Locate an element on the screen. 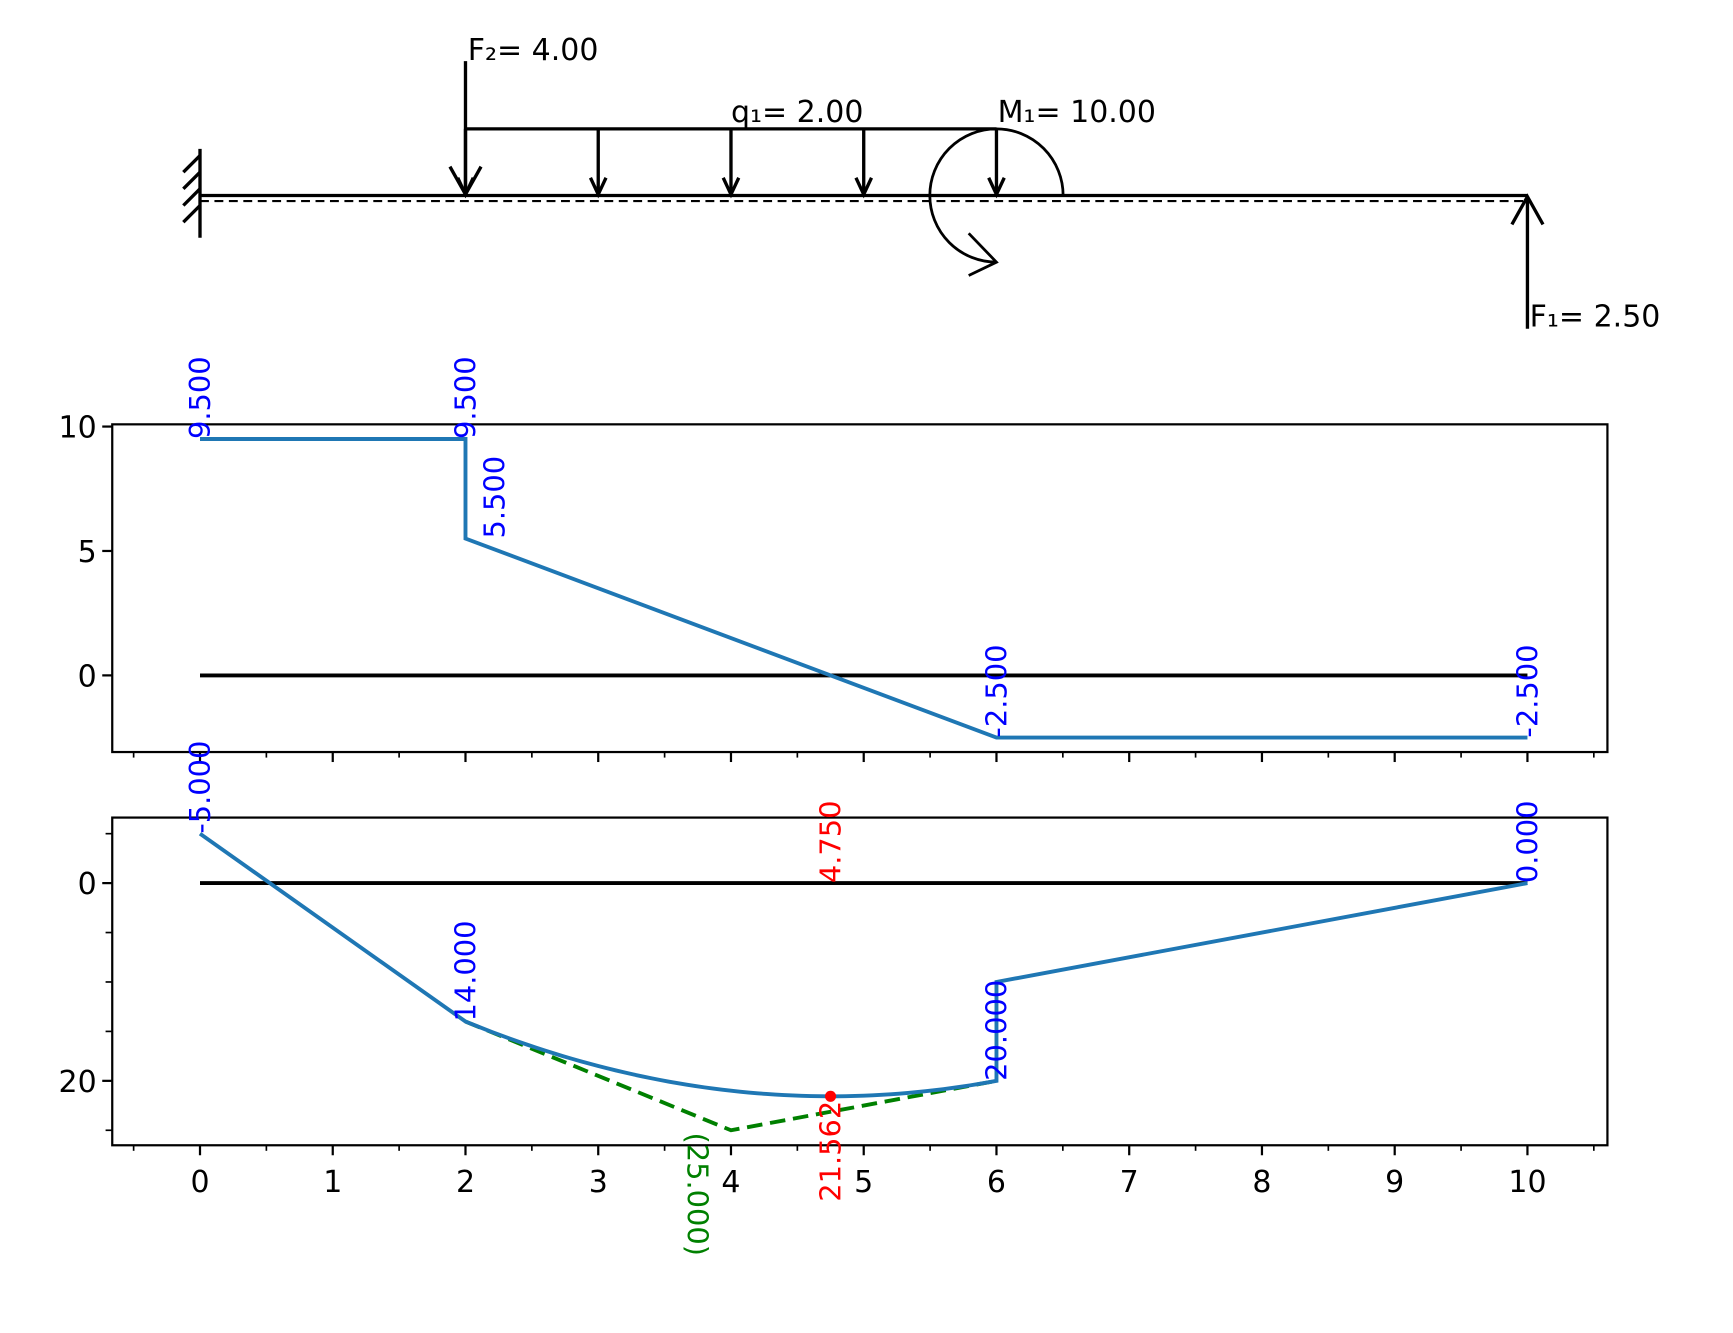 This screenshot has width=1733, height=1333. x-tick-label: 3 is located at coordinates (598, 1182).